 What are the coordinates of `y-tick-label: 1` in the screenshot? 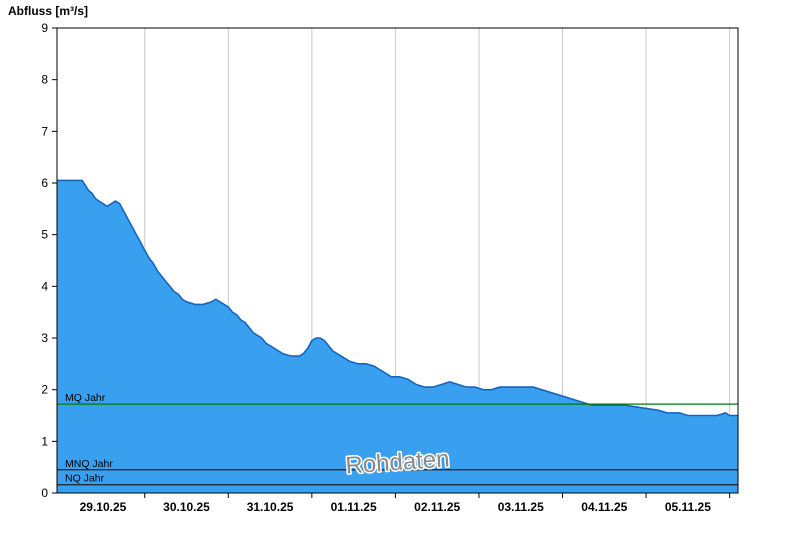 It's located at (44, 441).